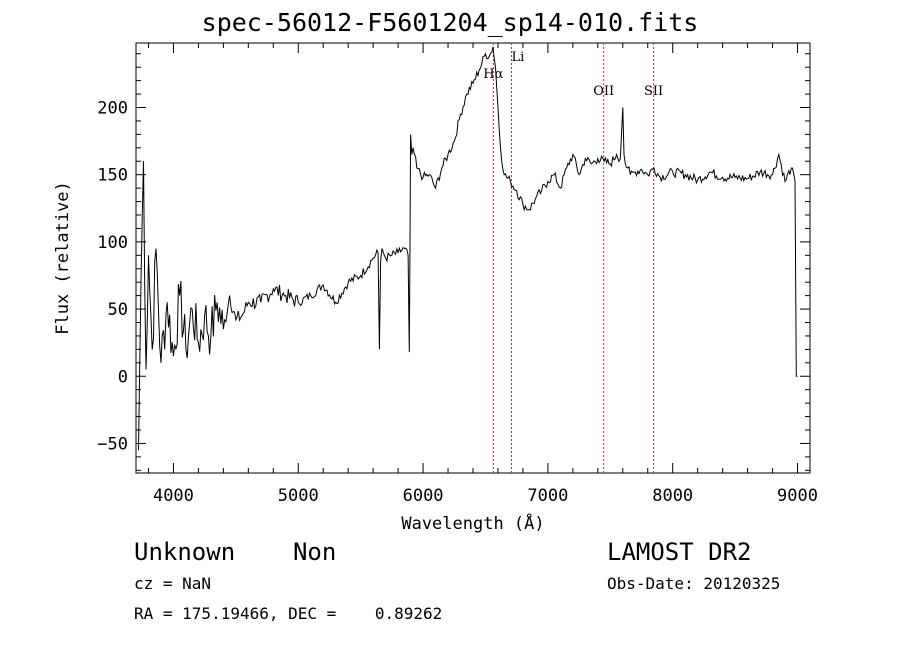 Image resolution: width=900 pixels, height=649 pixels. What do you see at coordinates (517, 57) in the screenshot?
I see `line-marker-label: Li` at bounding box center [517, 57].